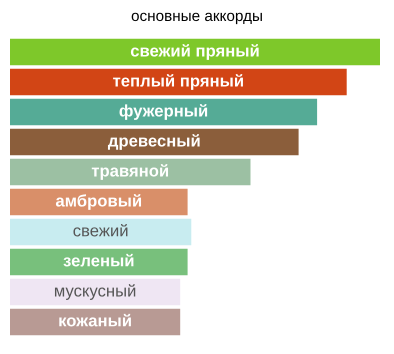 The width and height of the screenshot is (394, 354). I want to click on y-tick-label: травяной, so click(130, 172).